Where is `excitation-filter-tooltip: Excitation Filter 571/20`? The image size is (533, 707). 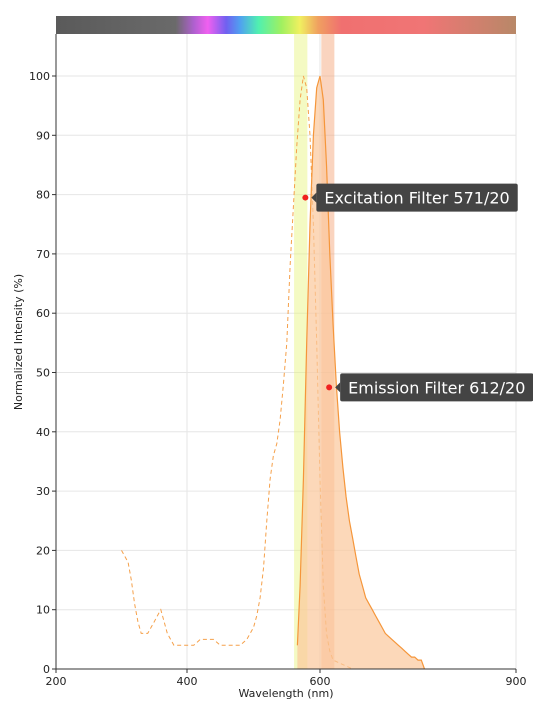 excitation-filter-tooltip: Excitation Filter 571/20 is located at coordinates (414, 197).